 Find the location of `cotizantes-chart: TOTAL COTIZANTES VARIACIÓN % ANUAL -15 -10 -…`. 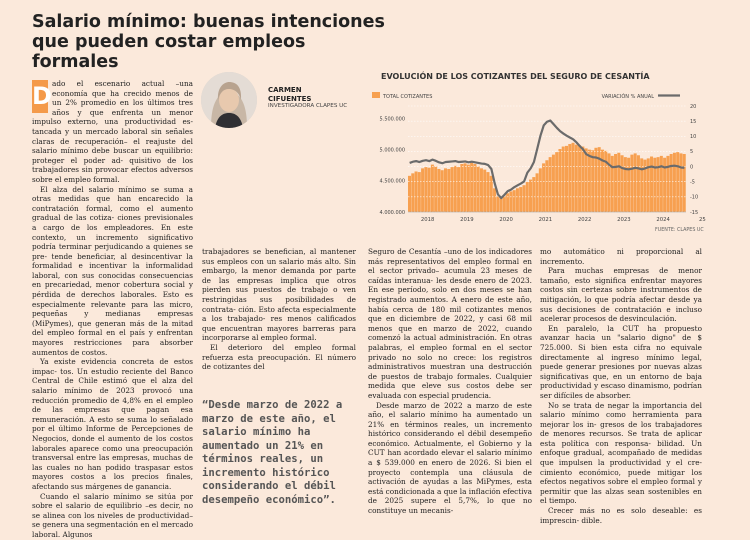

cotizantes-chart: TOTAL COTIZANTES VARIACIÓN % ANUAL -15 -10 -… is located at coordinates (539, 157).